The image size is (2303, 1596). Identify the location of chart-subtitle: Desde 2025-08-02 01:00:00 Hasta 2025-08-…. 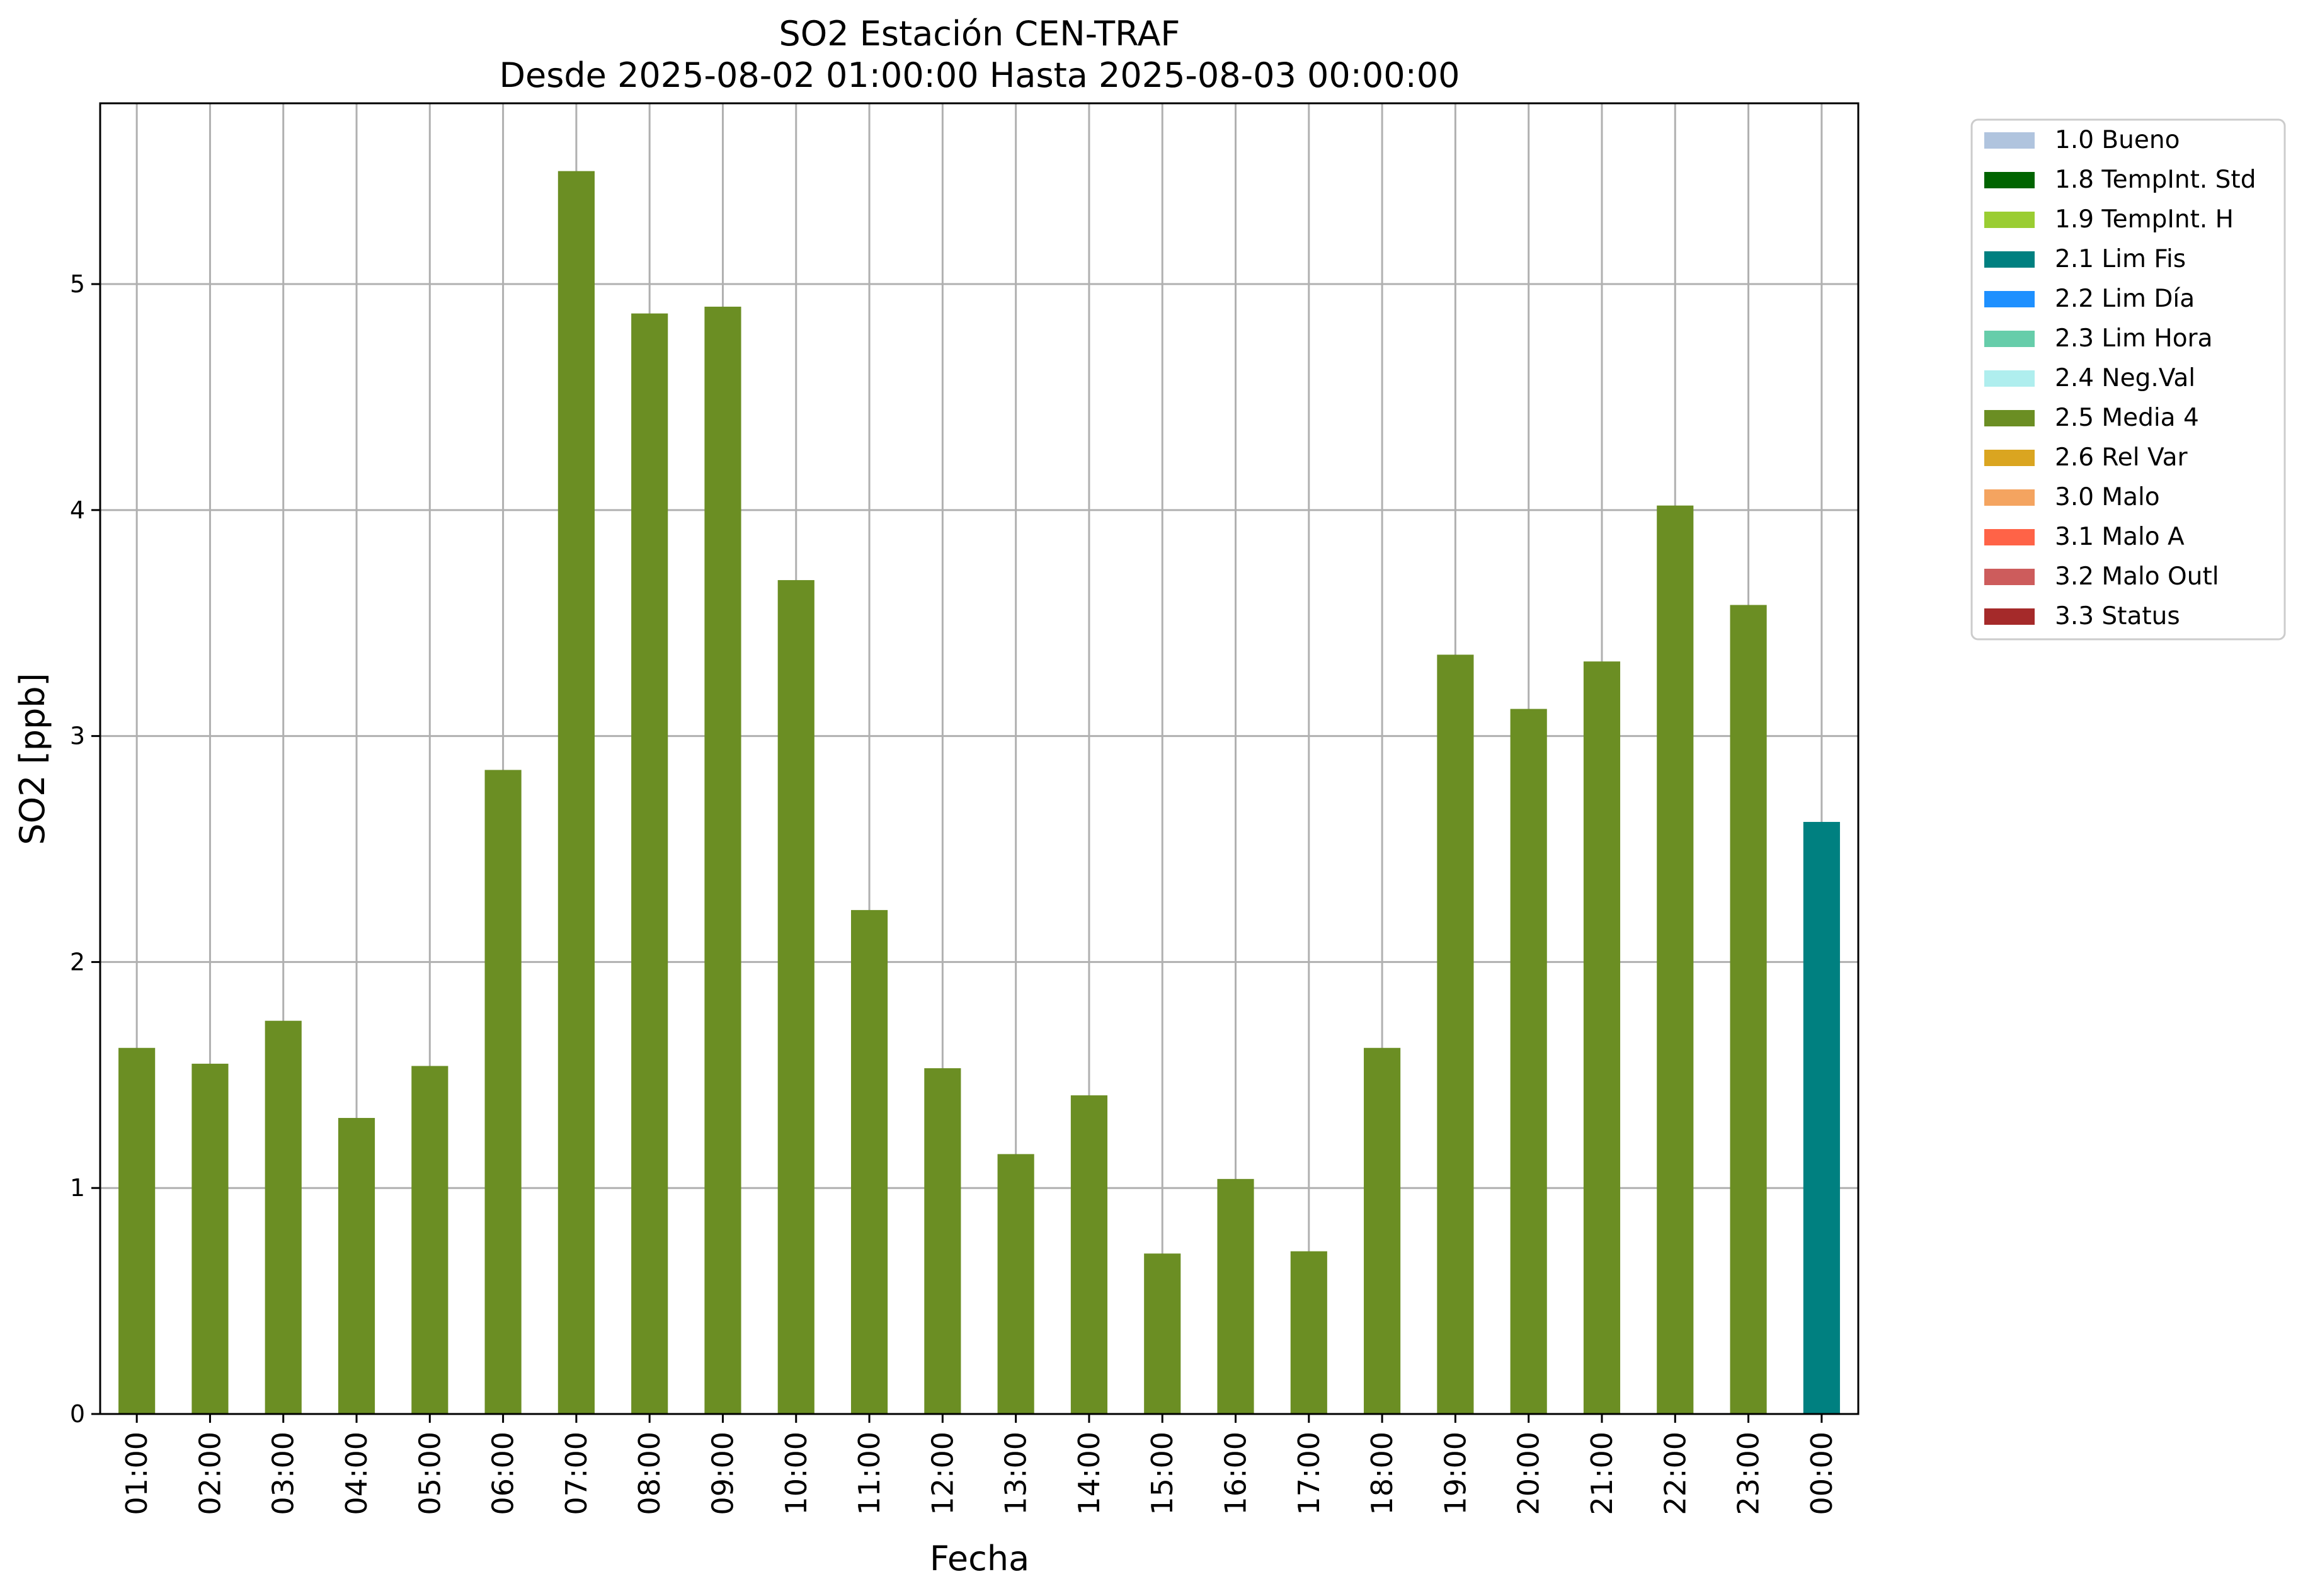
(980, 75).